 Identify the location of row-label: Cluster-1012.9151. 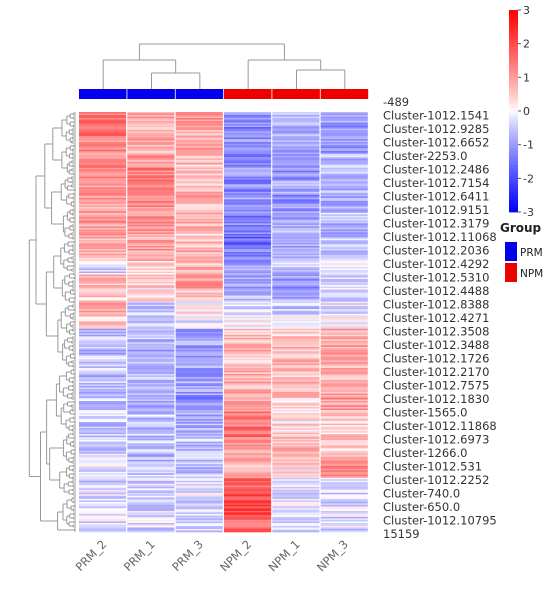
(436, 210).